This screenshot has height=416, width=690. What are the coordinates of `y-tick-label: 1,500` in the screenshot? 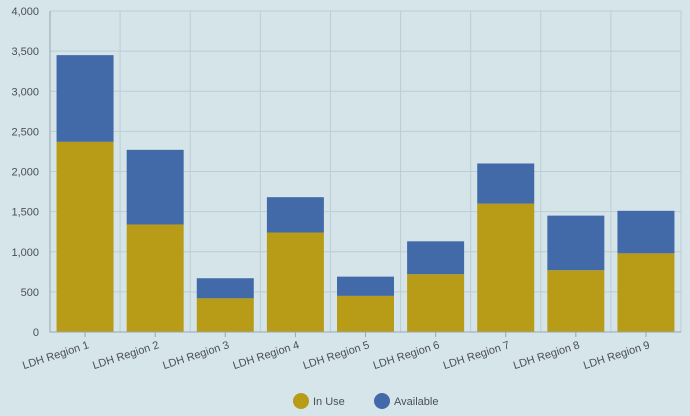 It's located at (25, 213).